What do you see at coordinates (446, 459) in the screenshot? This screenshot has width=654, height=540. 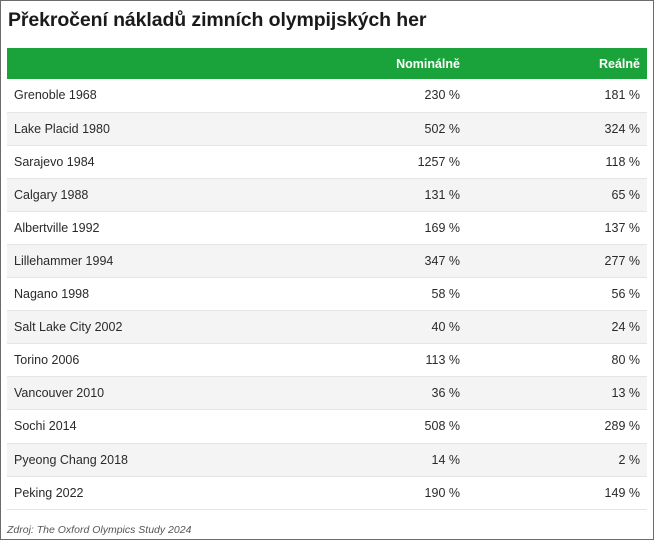 I see `cell-nominal: 14 %` at bounding box center [446, 459].